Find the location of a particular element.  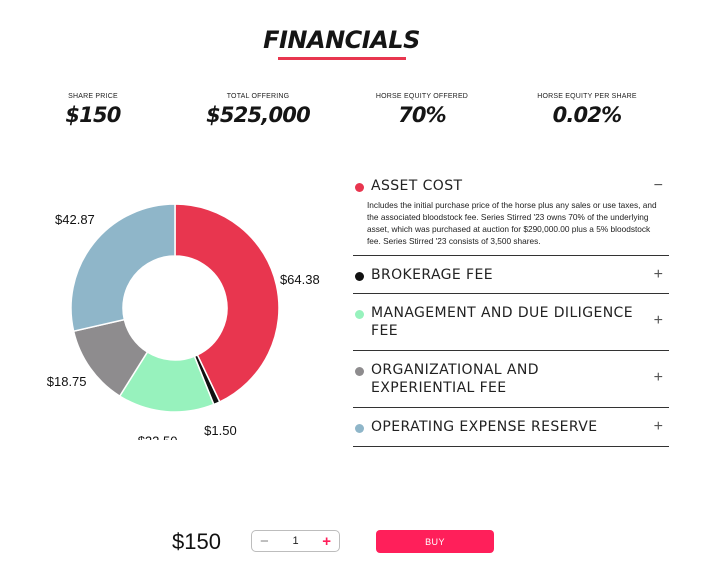

slice-data-label: $22.50 is located at coordinates (158, 436).